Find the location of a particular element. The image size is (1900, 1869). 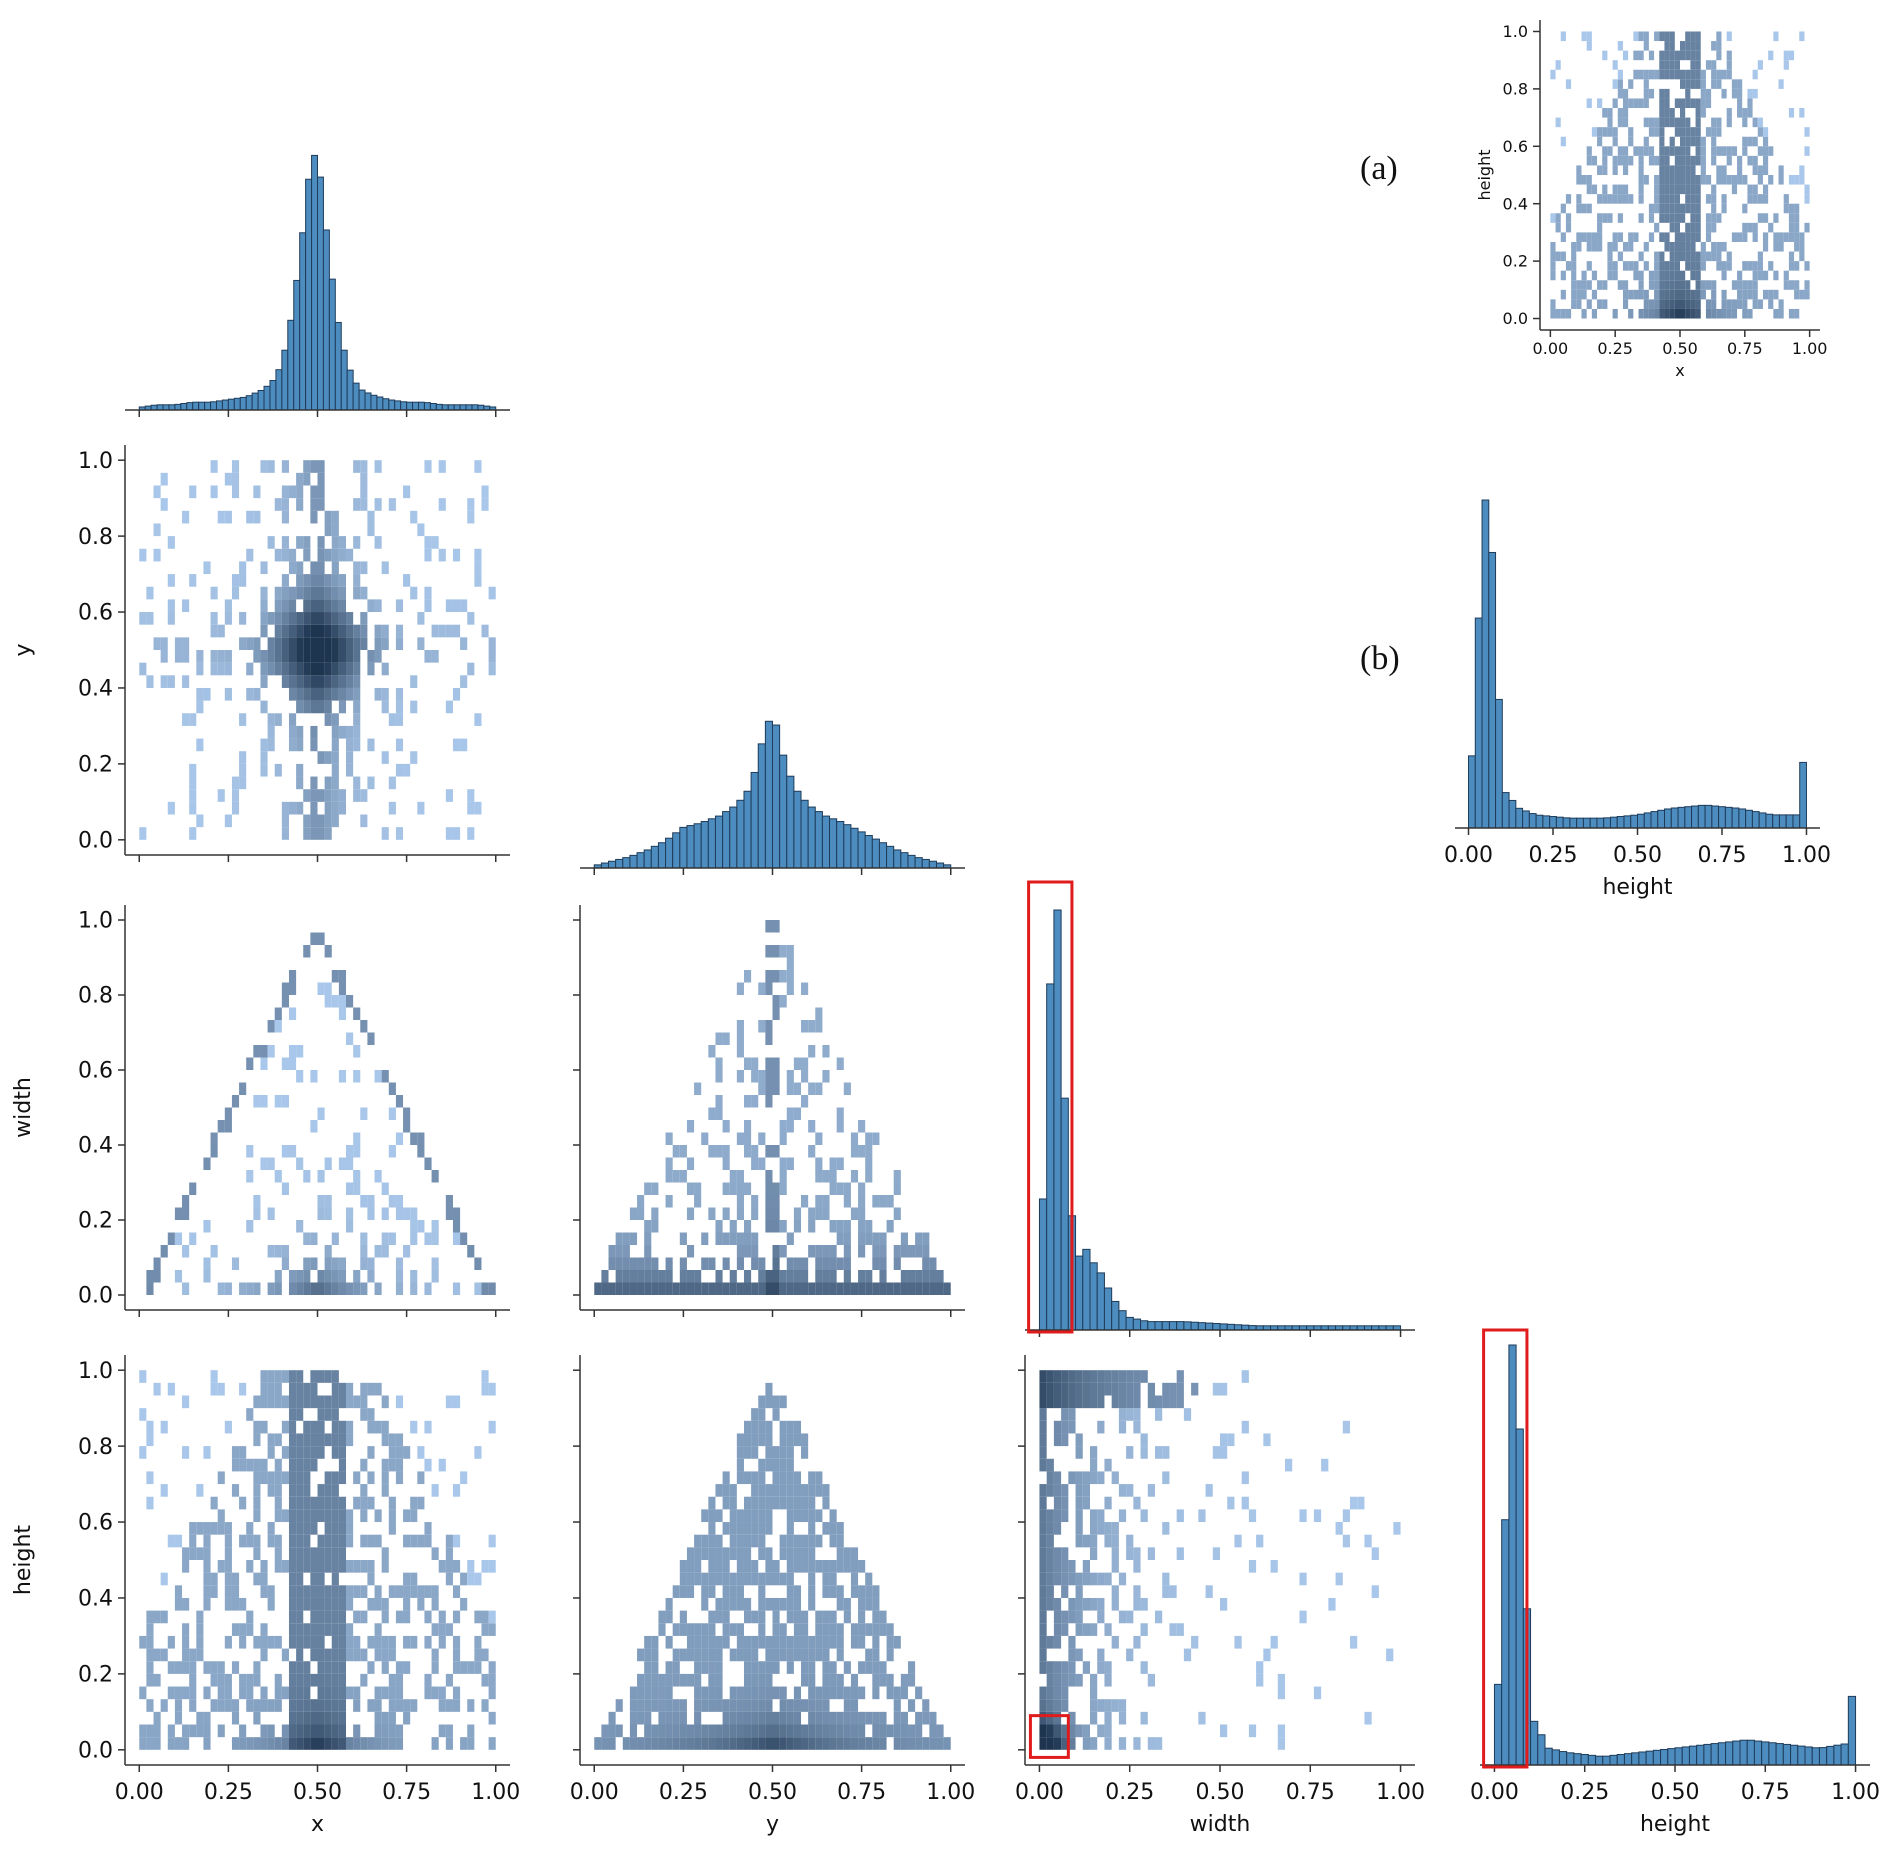

heat_x_height-ylabel: height is located at coordinates (23, 1560).